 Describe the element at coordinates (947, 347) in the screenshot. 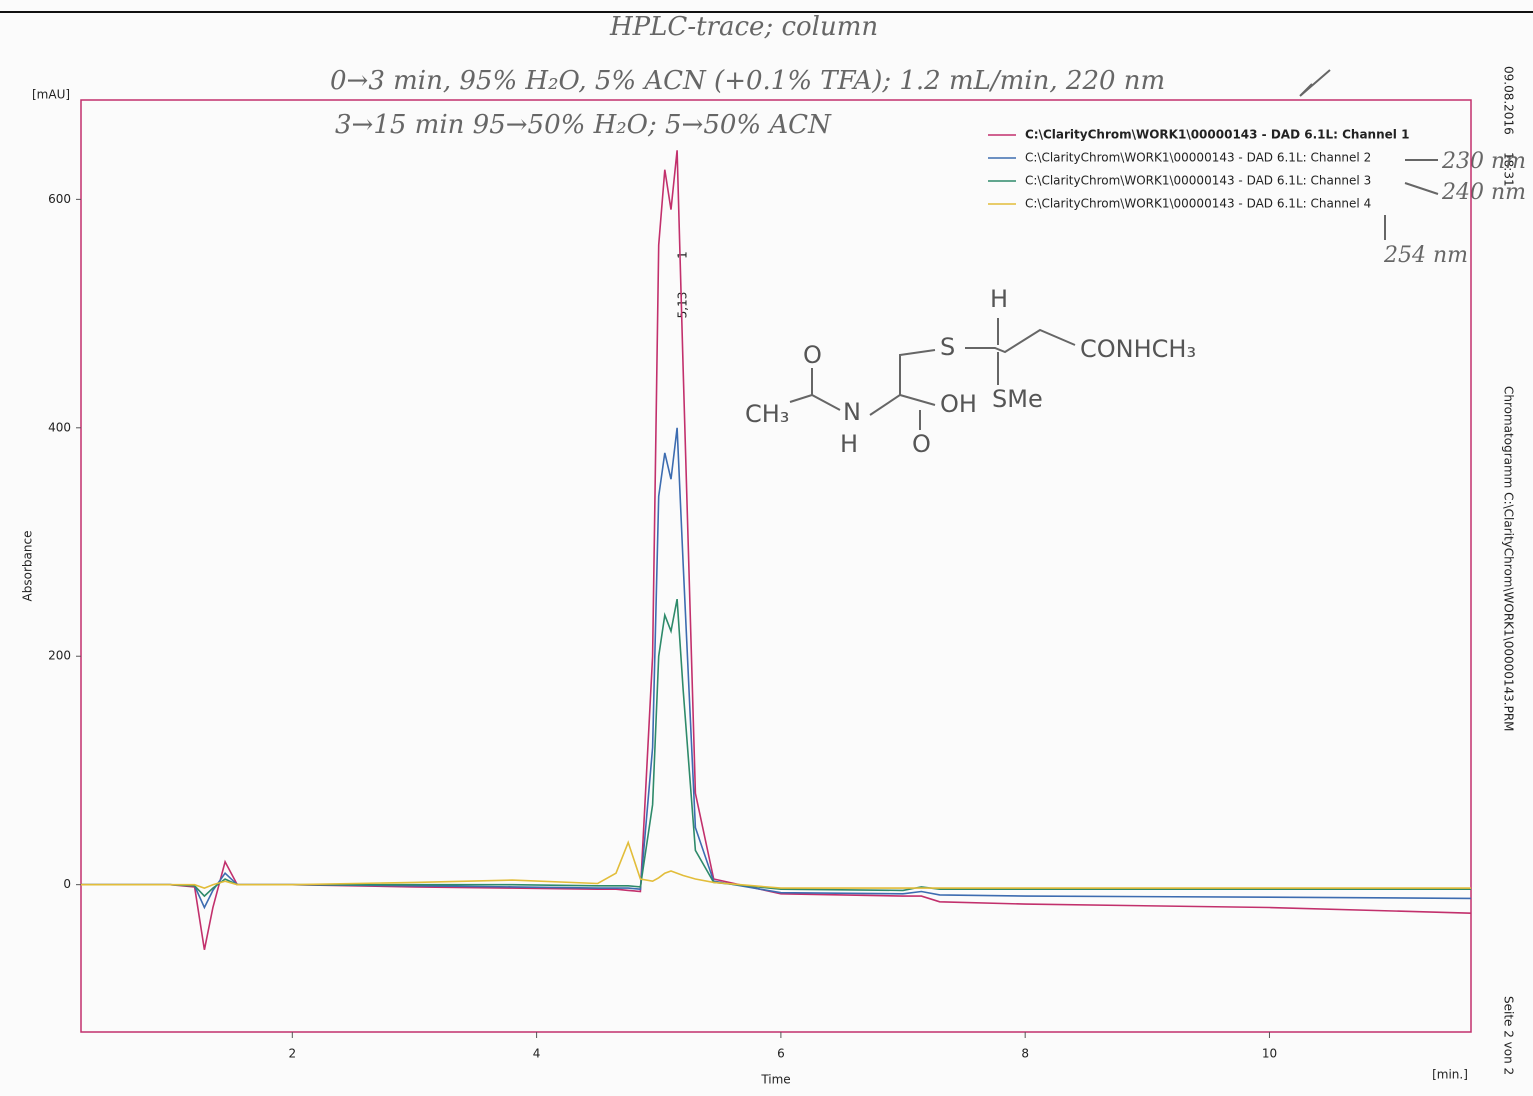

I see `structure-label: S` at that location.